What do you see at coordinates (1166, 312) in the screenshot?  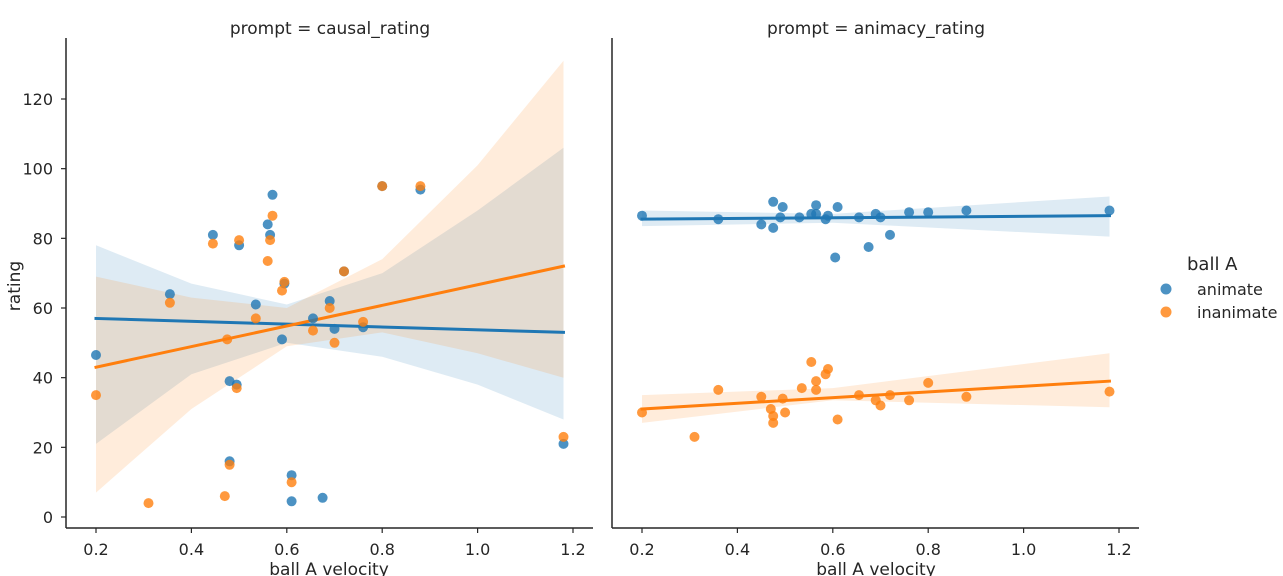 I see `legend-marker-inanimate` at bounding box center [1166, 312].